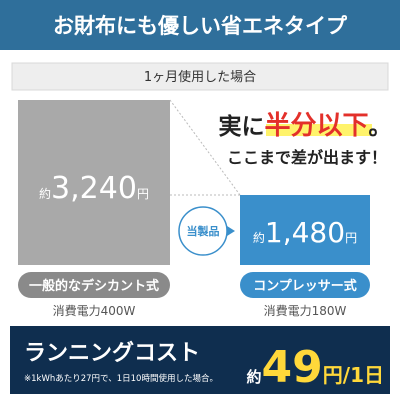 This screenshot has height=404, width=400. I want to click on power-conventional: 消費電力400W, so click(94, 310).